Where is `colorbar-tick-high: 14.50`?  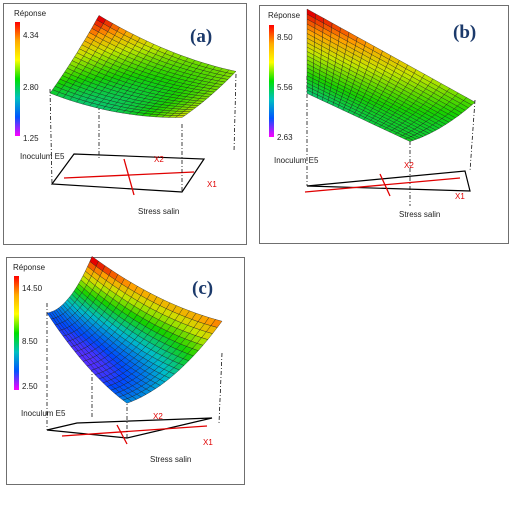
colorbar-tick-high: 14.50 is located at coordinates (32, 288).